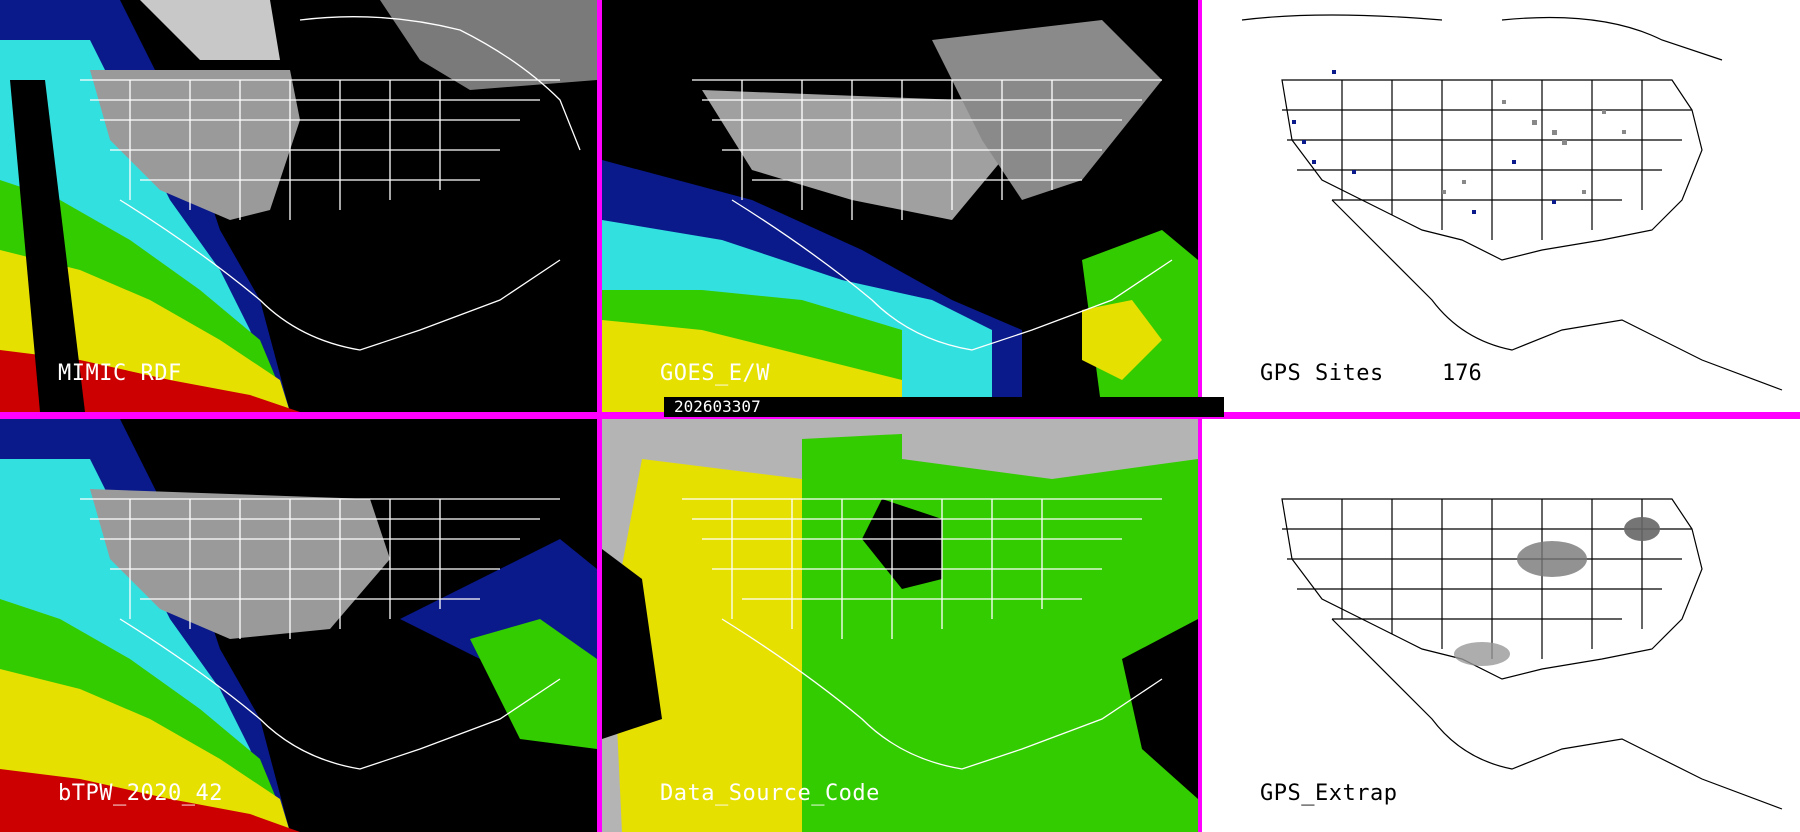 The height and width of the screenshot is (832, 1800). What do you see at coordinates (770, 793) in the screenshot?
I see `panel-label: Data_Source_Code` at bounding box center [770, 793].